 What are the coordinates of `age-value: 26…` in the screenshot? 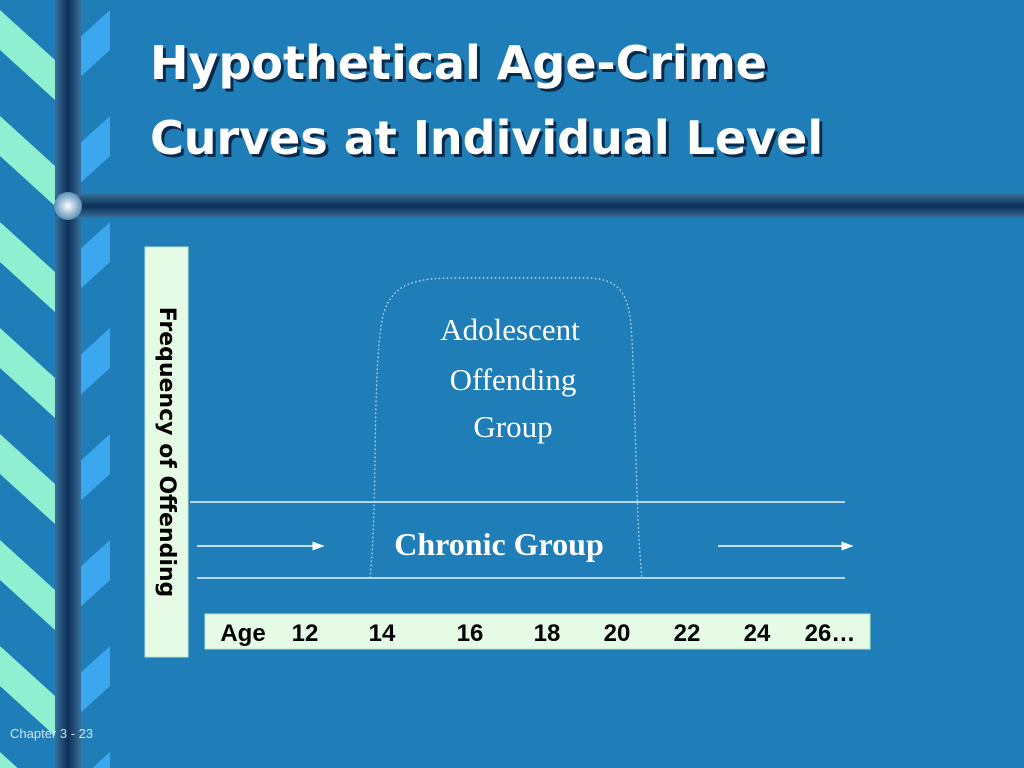 It's located at (830, 633).